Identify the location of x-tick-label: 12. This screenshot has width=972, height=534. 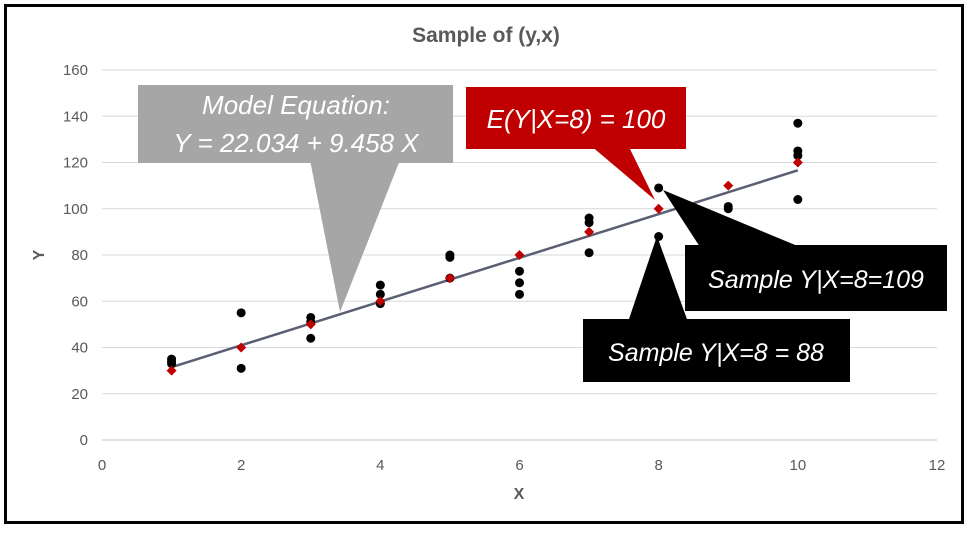
(937, 465).